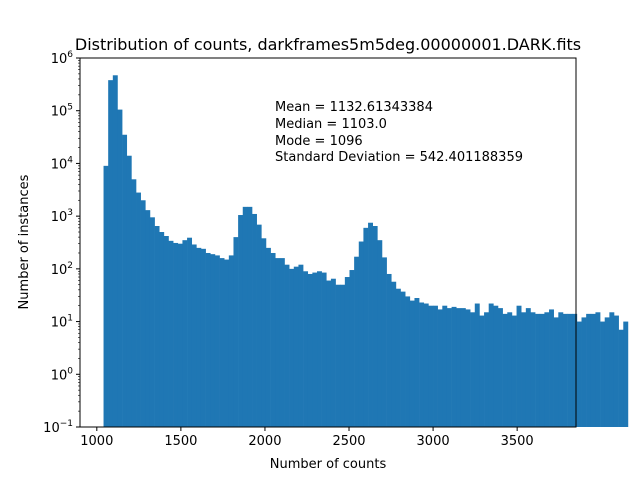  I want to click on annotation-mean: Mean = 1132.61343384, so click(354, 107).